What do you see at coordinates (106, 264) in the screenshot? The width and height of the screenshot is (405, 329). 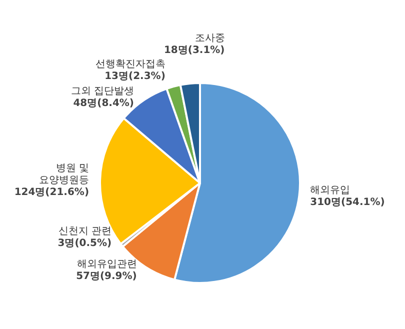 I see `slice-label: 해외유입관련` at bounding box center [106, 264].